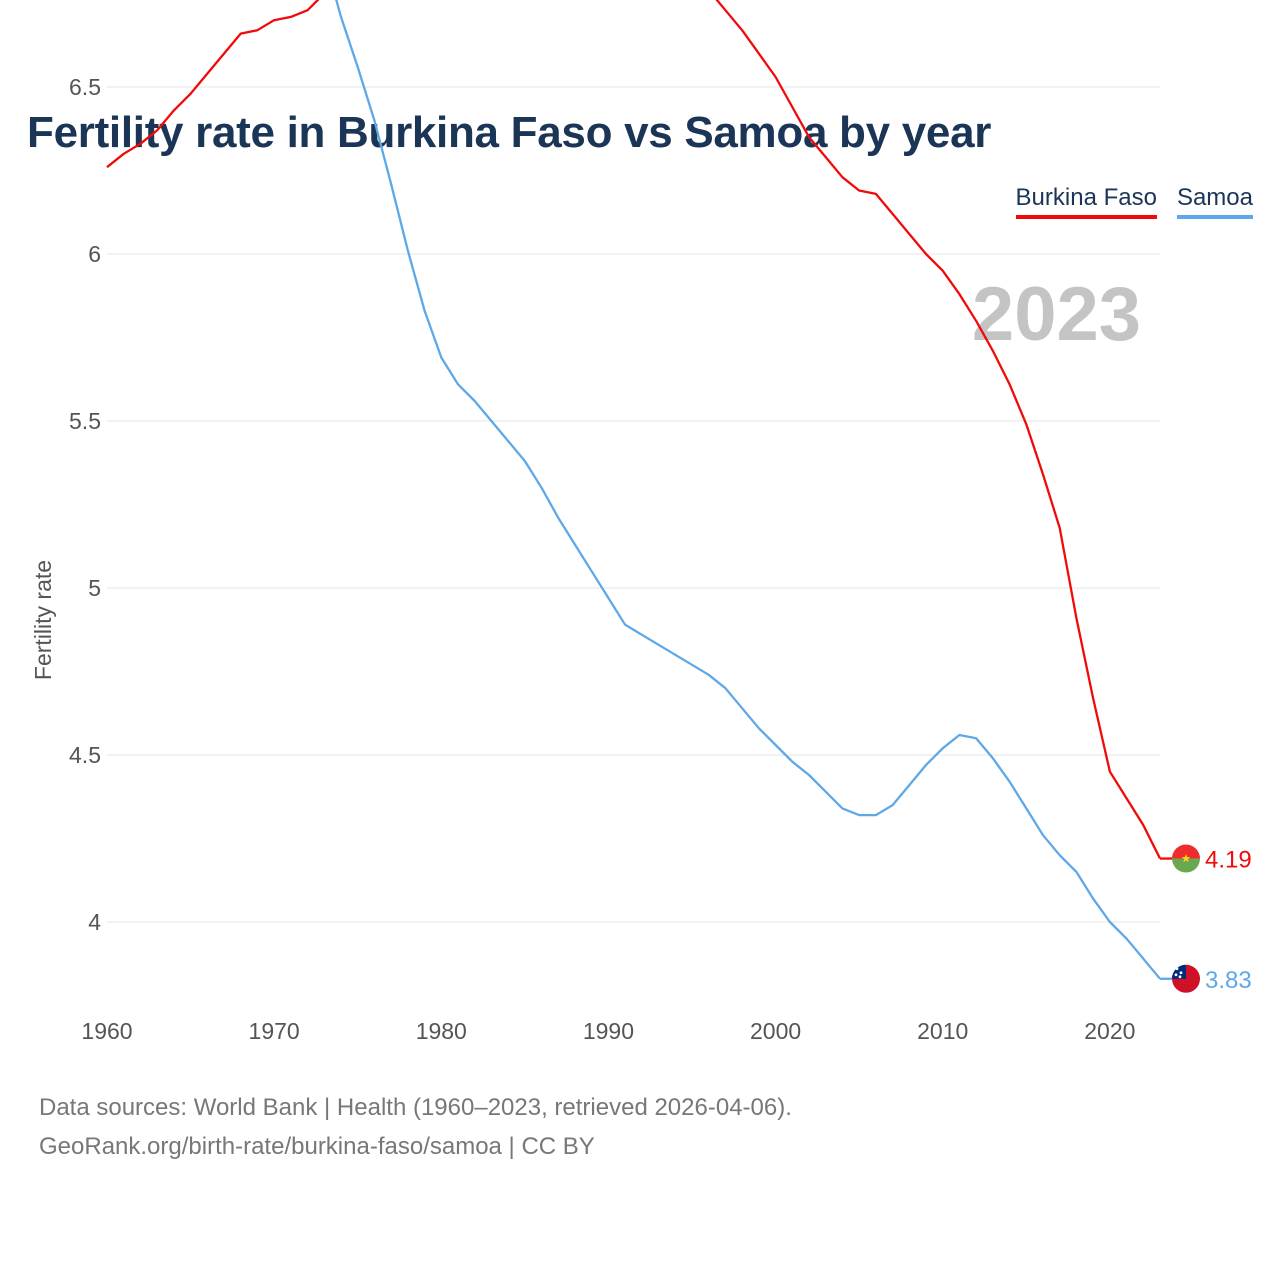 Image resolution: width=1280 pixels, height=1280 pixels. I want to click on x-tick-label: 1980, so click(441, 1031).